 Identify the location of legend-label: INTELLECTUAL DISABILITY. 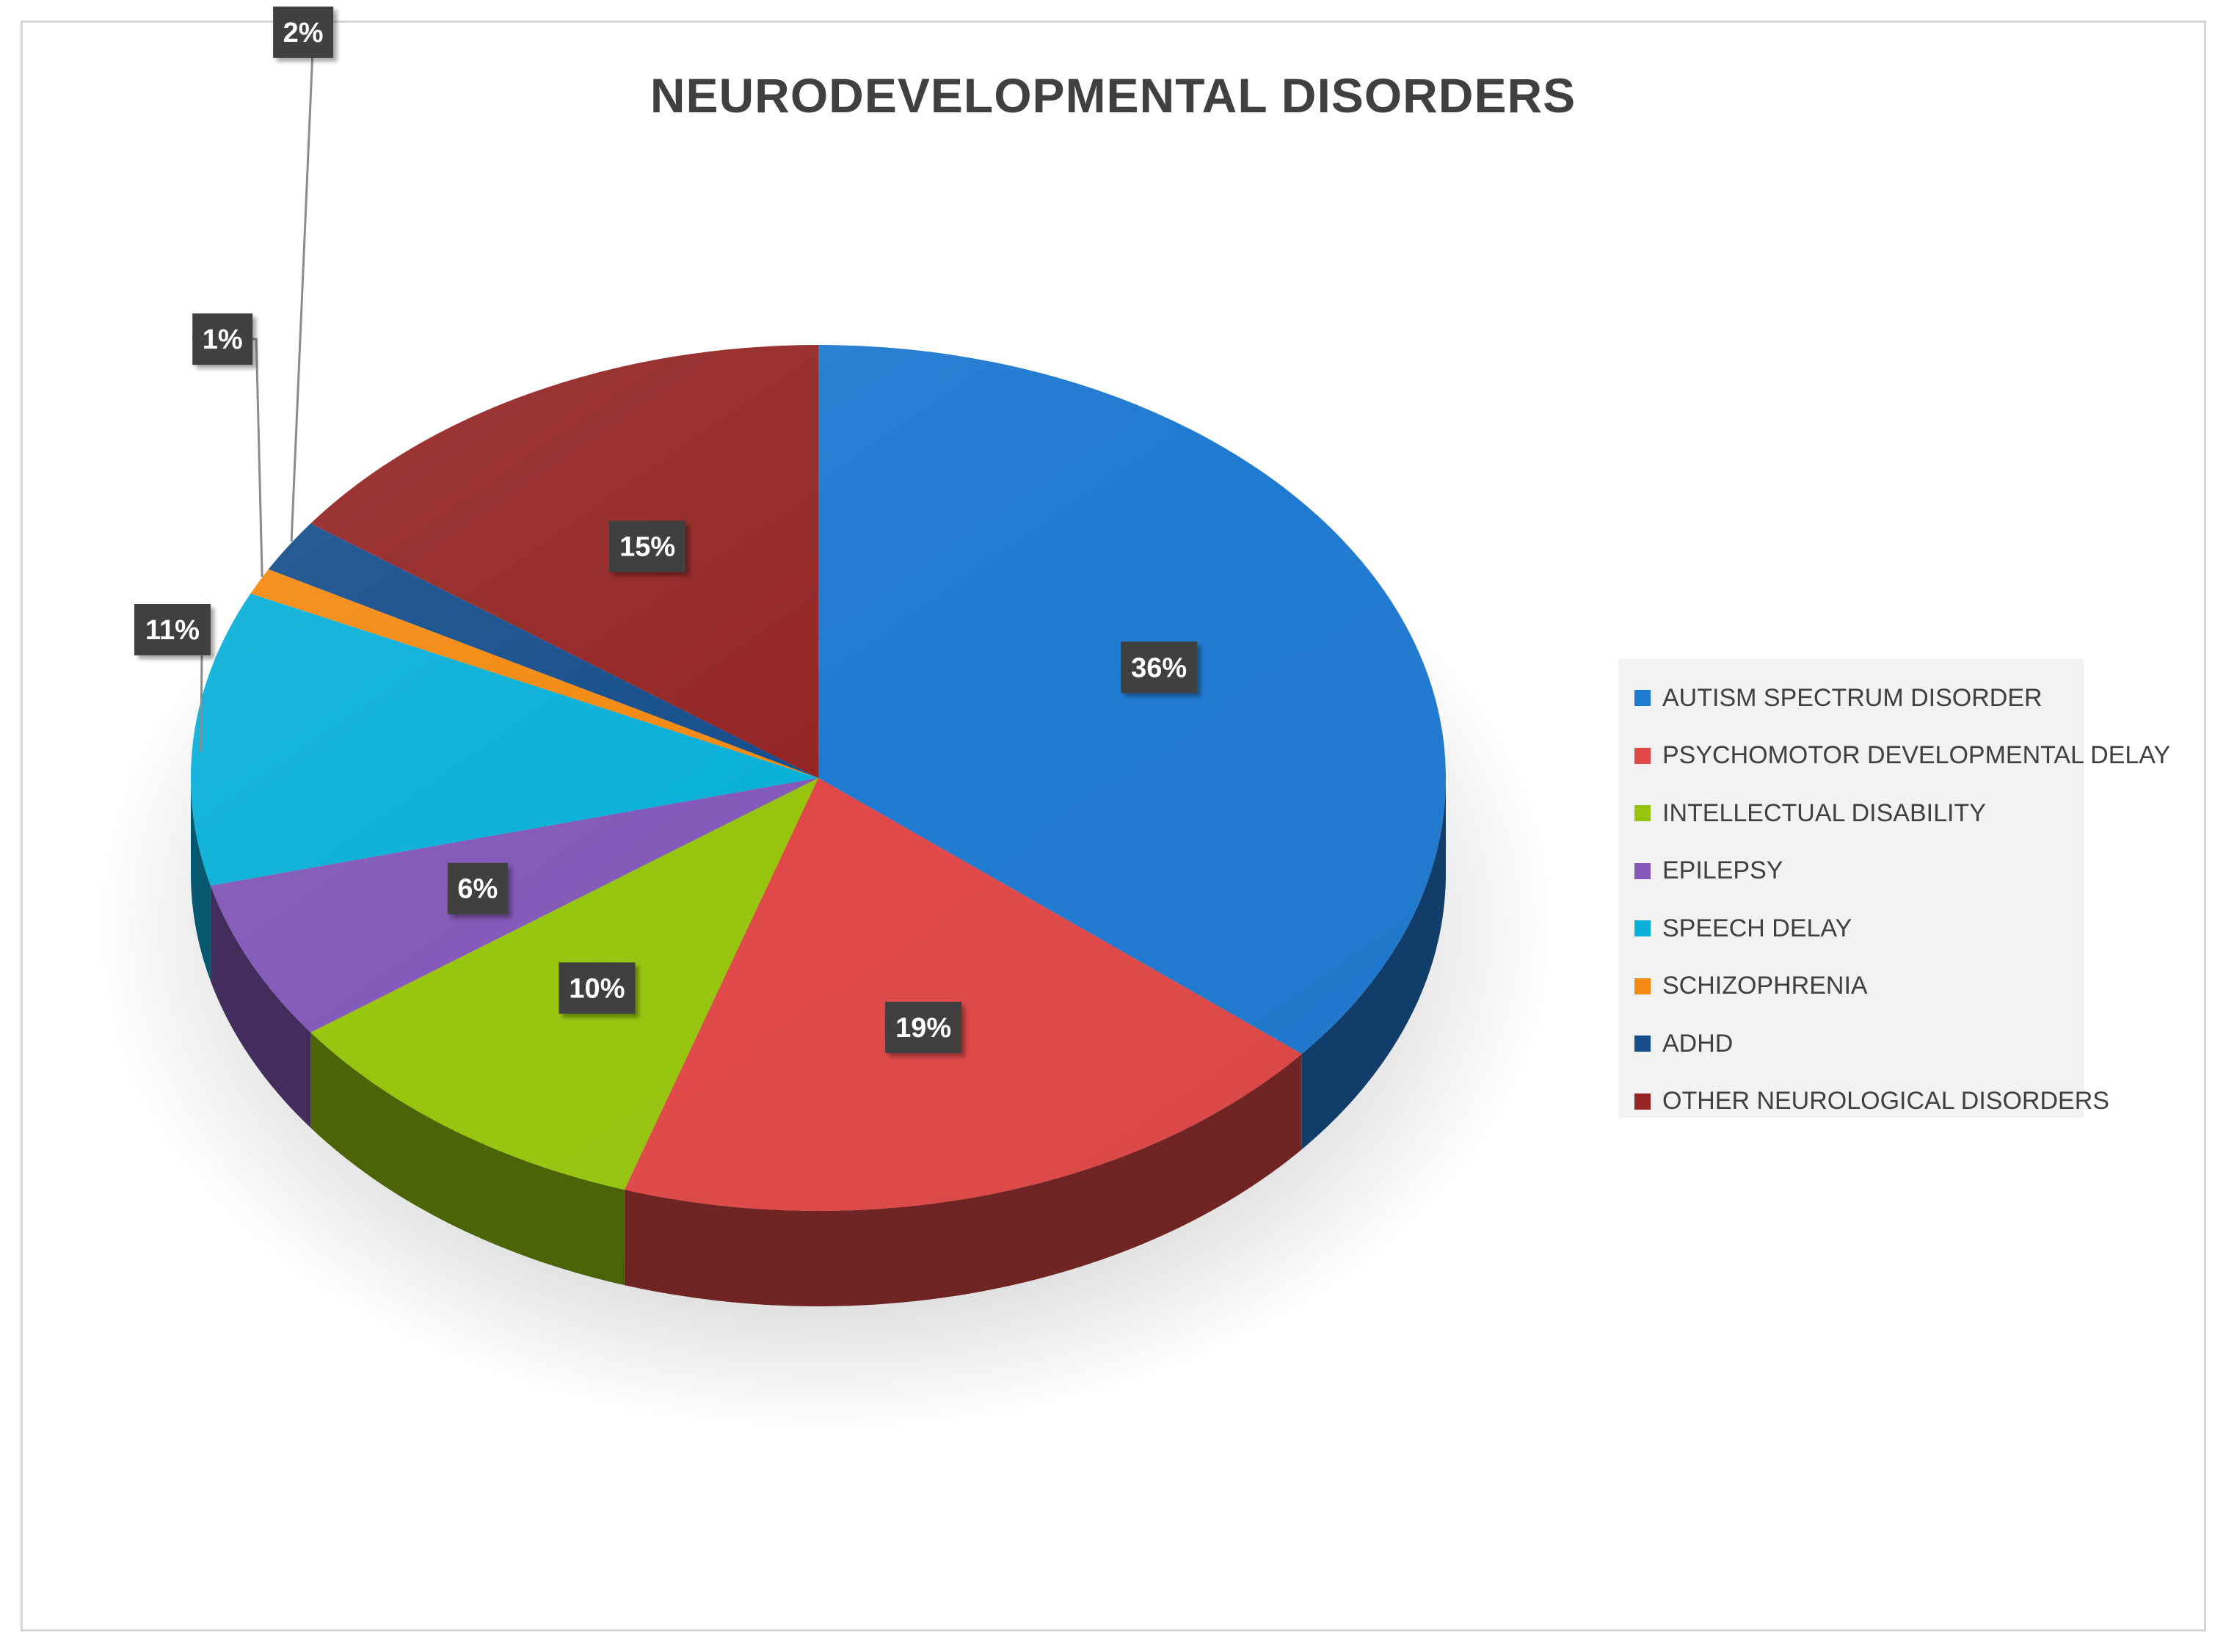
(1824, 812).